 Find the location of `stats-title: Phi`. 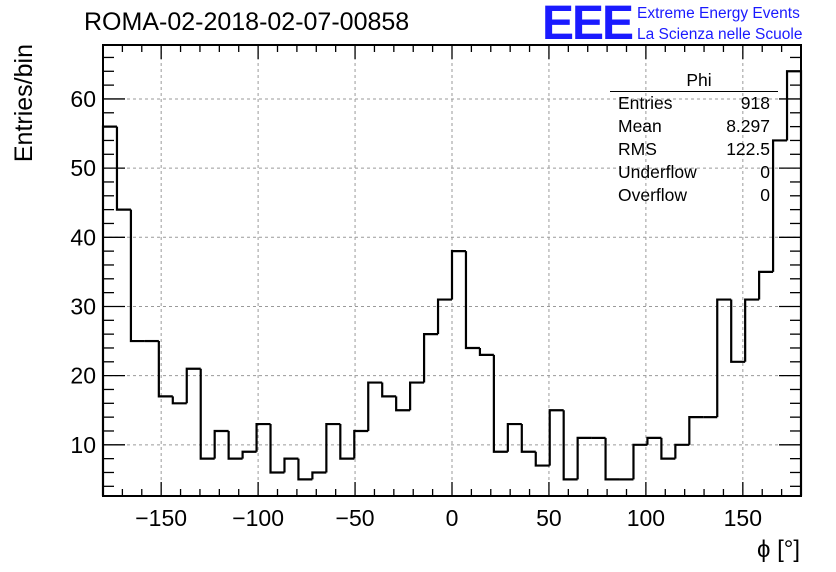

stats-title: Phi is located at coordinates (694, 81).